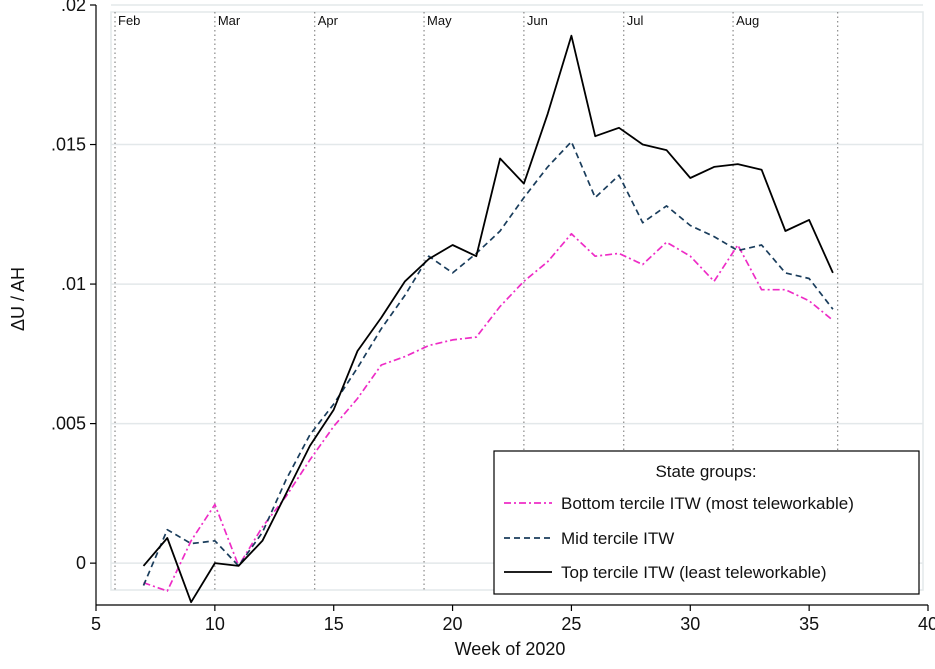 This screenshot has height=669, width=935. What do you see at coordinates (439, 20) in the screenshot?
I see `month-label: May` at bounding box center [439, 20].